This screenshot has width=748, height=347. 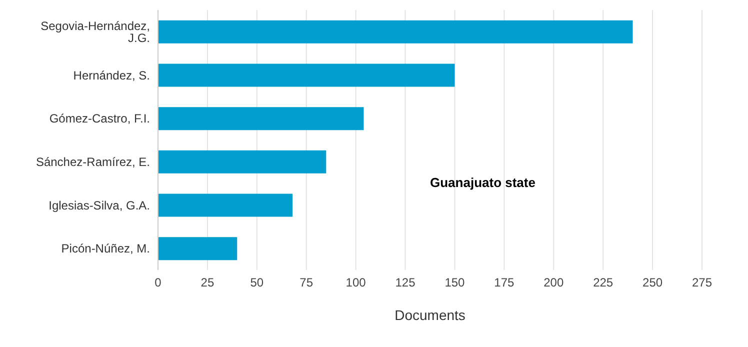 I want to click on y-tick-label: Hernández, S., so click(x=111, y=75).